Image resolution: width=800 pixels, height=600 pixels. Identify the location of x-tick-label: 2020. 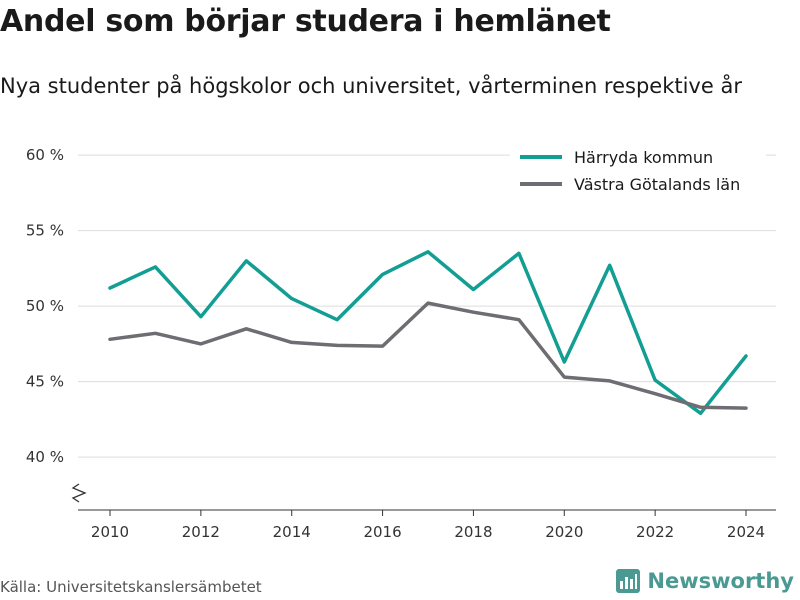
(564, 532).